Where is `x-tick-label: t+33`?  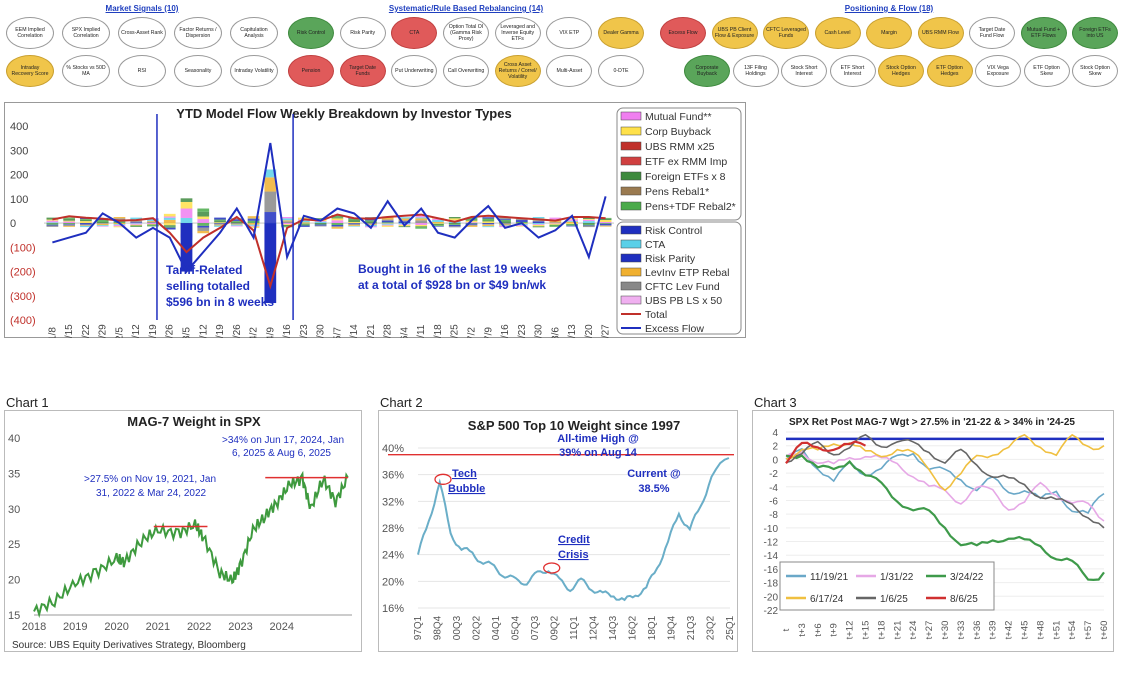 x-tick-label: t+33 is located at coordinates (961, 630).